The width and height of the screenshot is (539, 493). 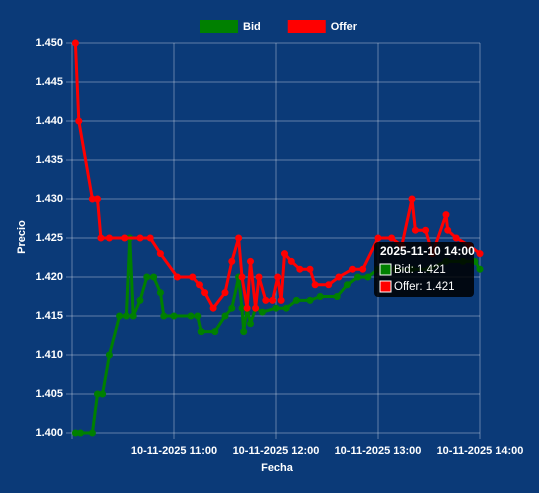 What do you see at coordinates (49, 199) in the screenshot?
I see `y-tick-label: 1.430` at bounding box center [49, 199].